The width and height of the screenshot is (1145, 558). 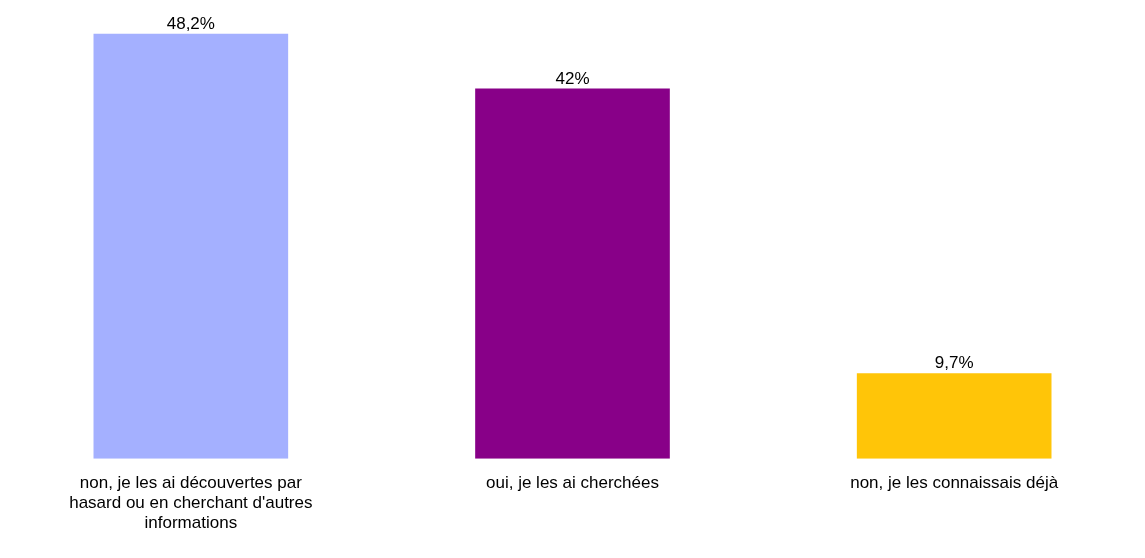 What do you see at coordinates (954, 363) in the screenshot?
I see `data-label: 9,7%` at bounding box center [954, 363].